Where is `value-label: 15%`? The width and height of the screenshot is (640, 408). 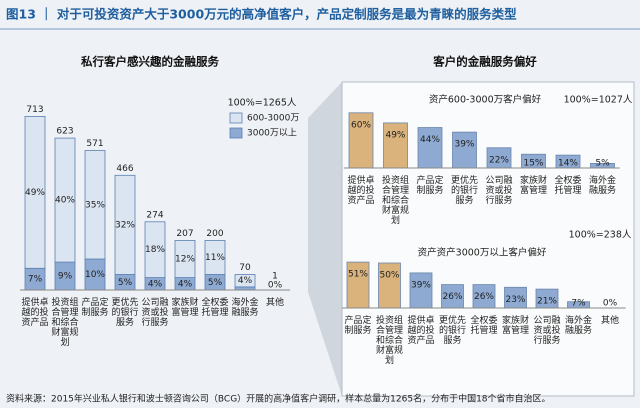 value-label: 15% is located at coordinates (533, 164).